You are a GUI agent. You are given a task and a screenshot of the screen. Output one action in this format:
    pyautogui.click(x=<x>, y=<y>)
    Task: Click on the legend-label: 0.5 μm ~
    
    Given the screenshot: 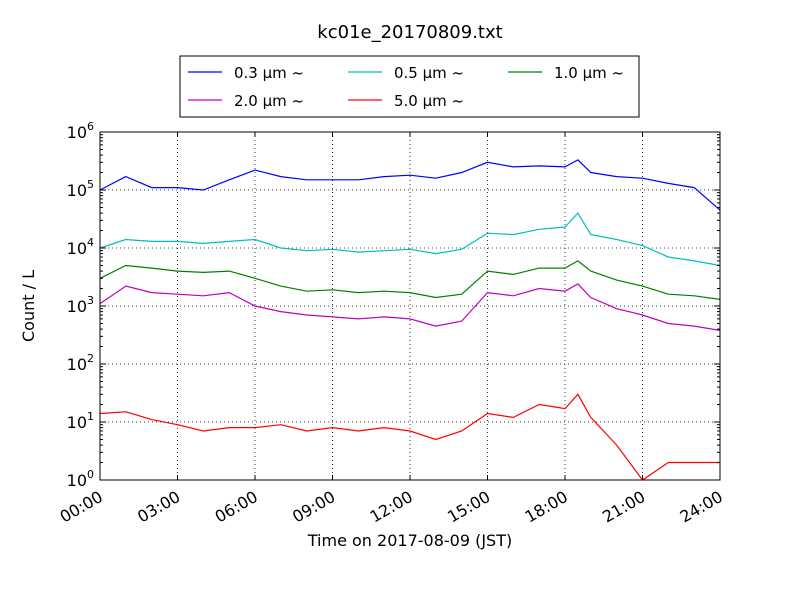 What is the action you would take?
    pyautogui.click(x=429, y=73)
    